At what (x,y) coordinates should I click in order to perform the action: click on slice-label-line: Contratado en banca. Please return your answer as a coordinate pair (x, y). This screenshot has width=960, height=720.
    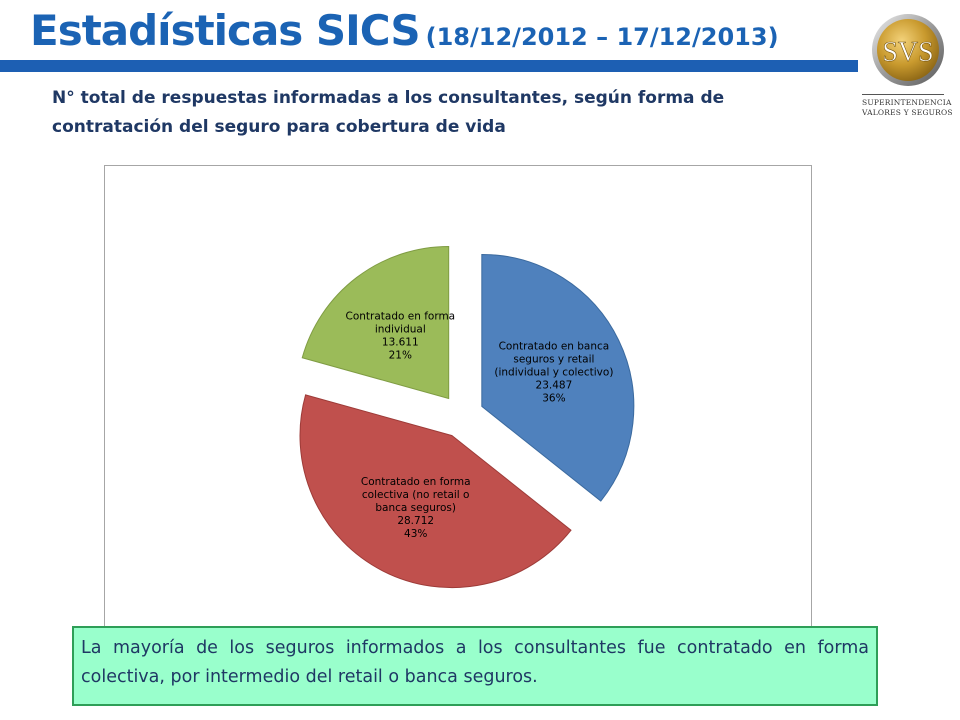
    Looking at the image, I should click on (554, 347).